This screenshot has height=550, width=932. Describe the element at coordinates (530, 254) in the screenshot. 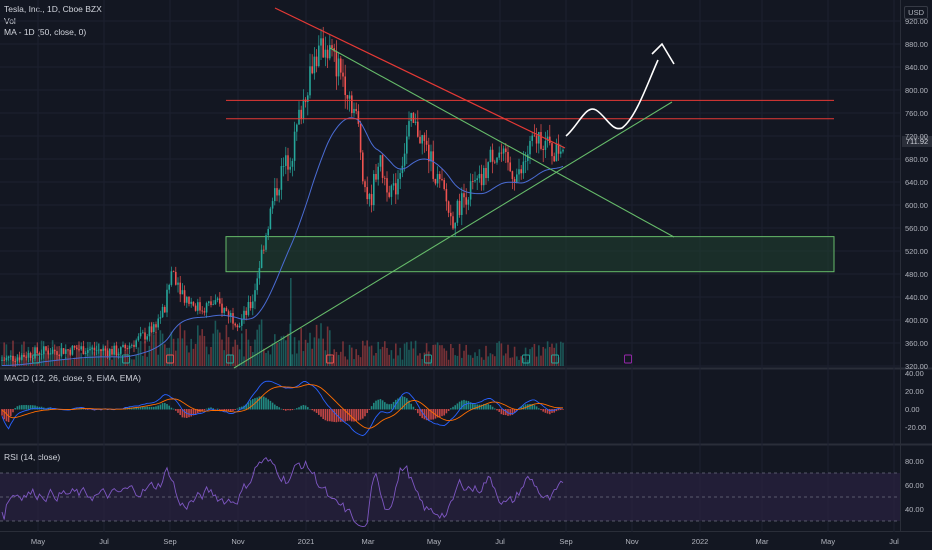

I see `support-zone` at that location.